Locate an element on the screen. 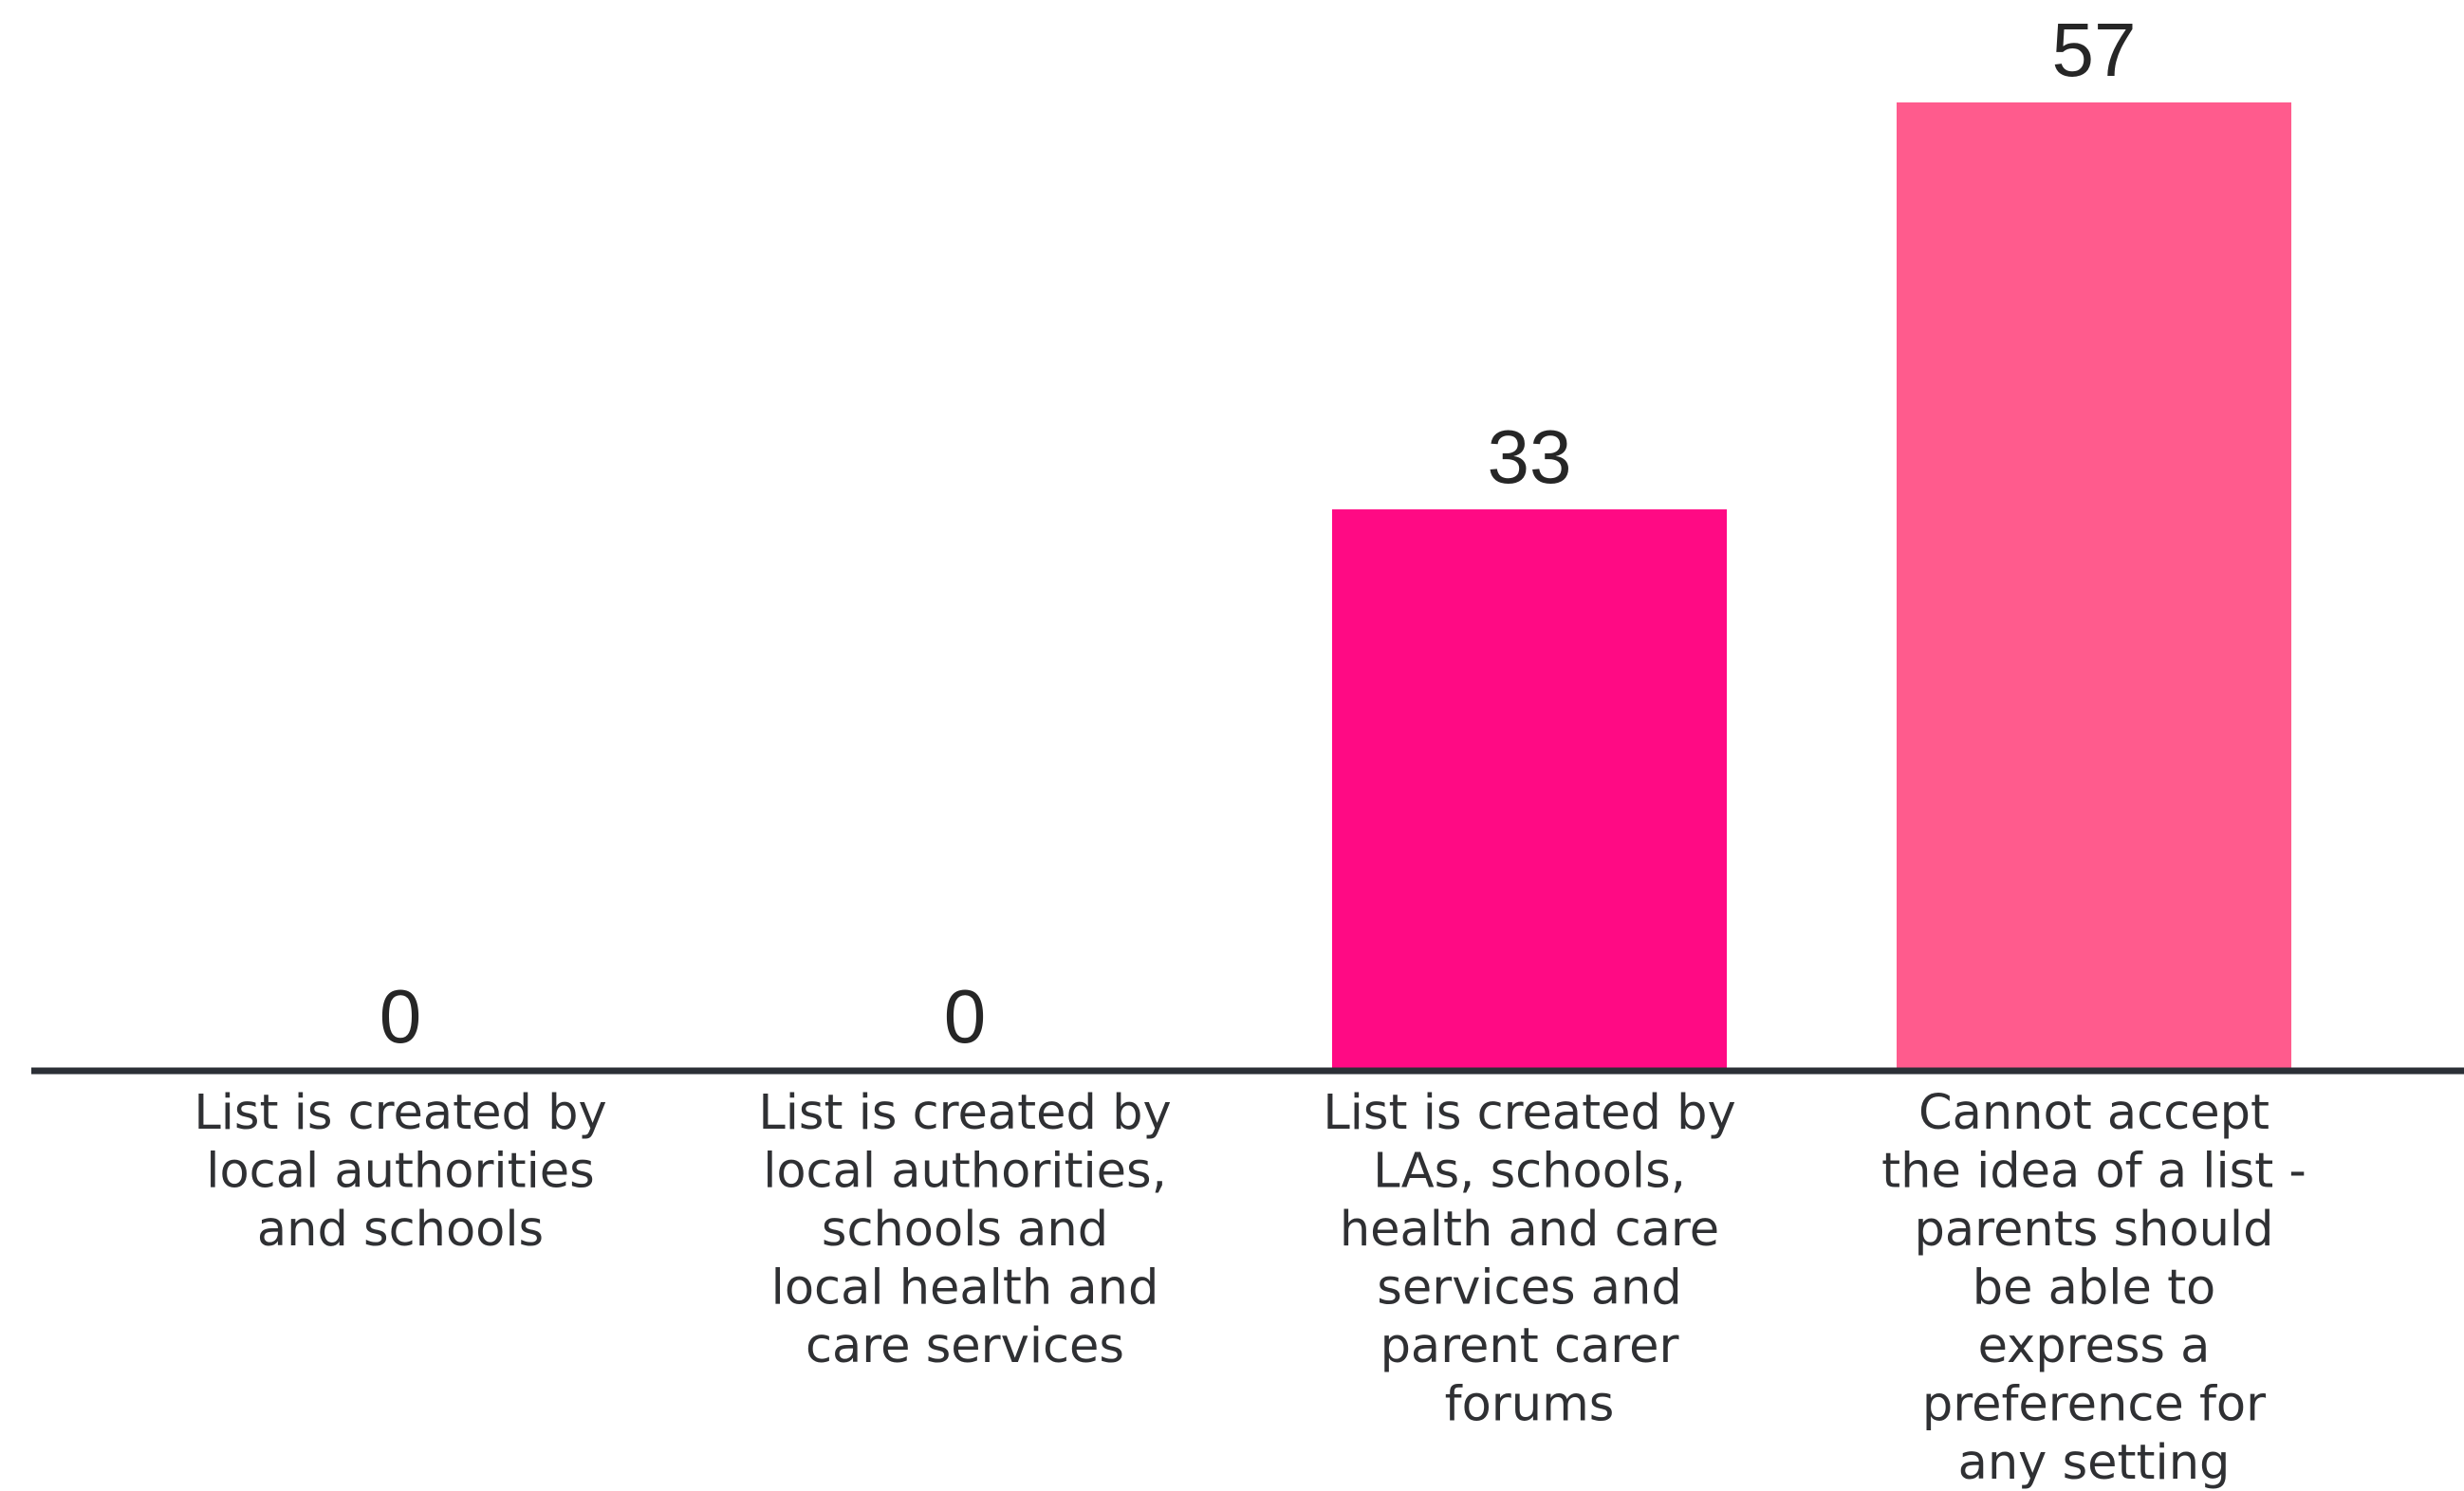 This screenshot has width=2464, height=1491. category-label-line: schools and is located at coordinates (965, 1230).